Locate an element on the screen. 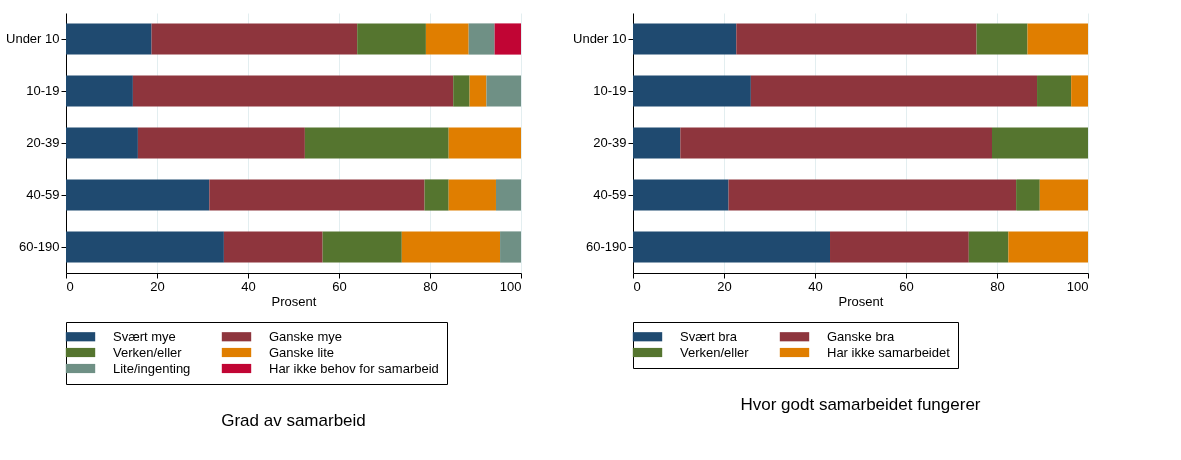 The width and height of the screenshot is (1181, 460). legend-label: Ganske bra is located at coordinates (861, 336).